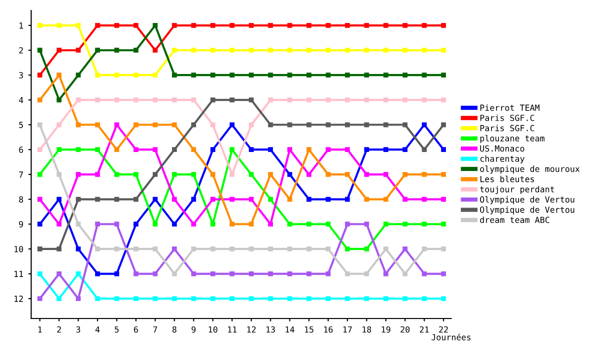 The width and height of the screenshot is (600, 350). Describe the element at coordinates (530, 170) in the screenshot. I see `legend-label: olympique de mouroux` at that location.